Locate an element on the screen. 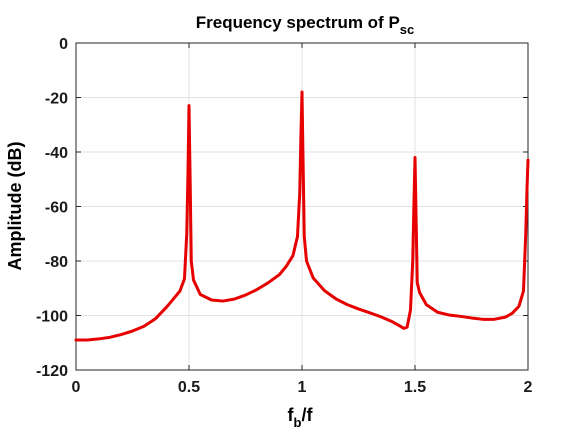 This screenshot has width=584, height=438. y-tick-label: -20 is located at coordinates (56, 99).